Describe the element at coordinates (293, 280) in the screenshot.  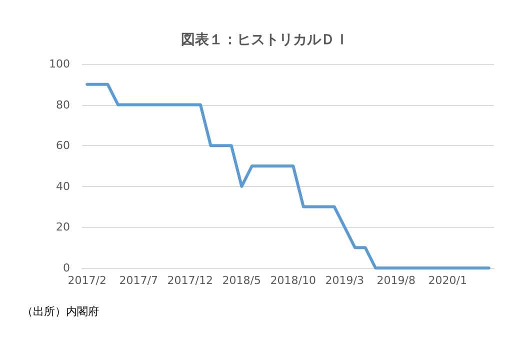
I see `x-tick-label: 2018/10` at that location.